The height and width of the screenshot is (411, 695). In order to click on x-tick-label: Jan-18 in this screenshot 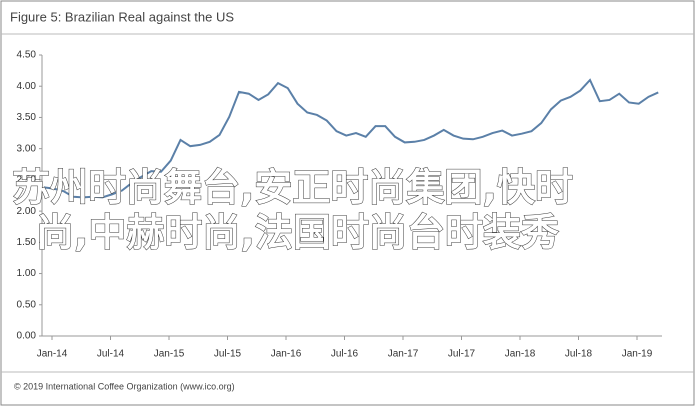, I will do `click(520, 354)`.